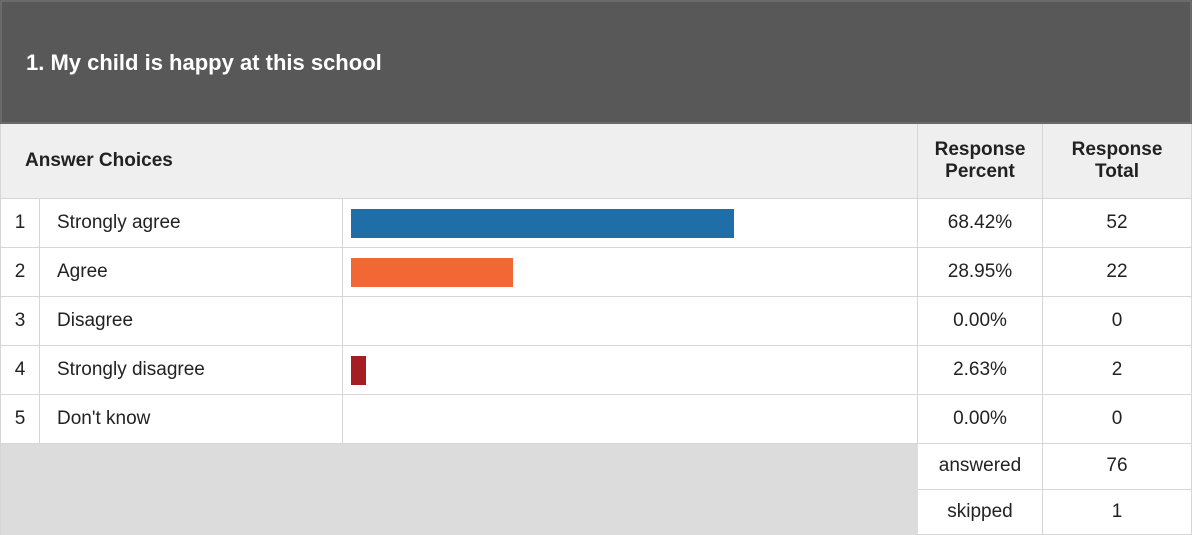  What do you see at coordinates (1117, 272) in the screenshot?
I see `total: 22` at bounding box center [1117, 272].